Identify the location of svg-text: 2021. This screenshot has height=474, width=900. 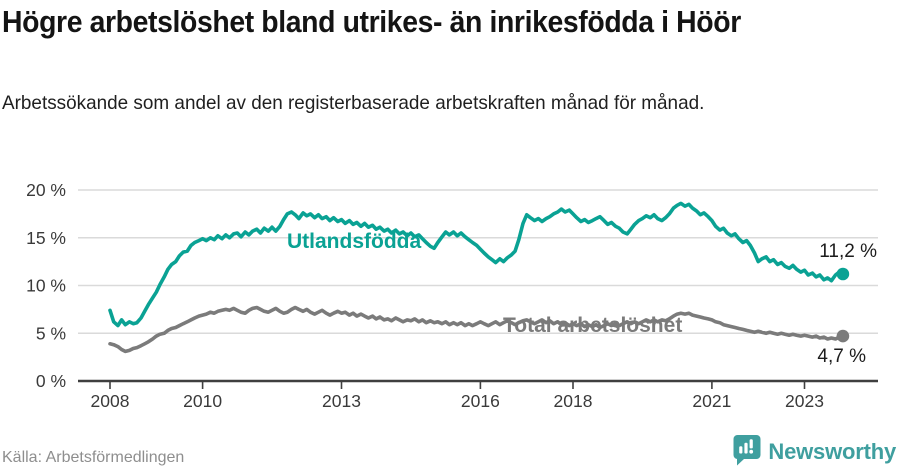
(711, 401).